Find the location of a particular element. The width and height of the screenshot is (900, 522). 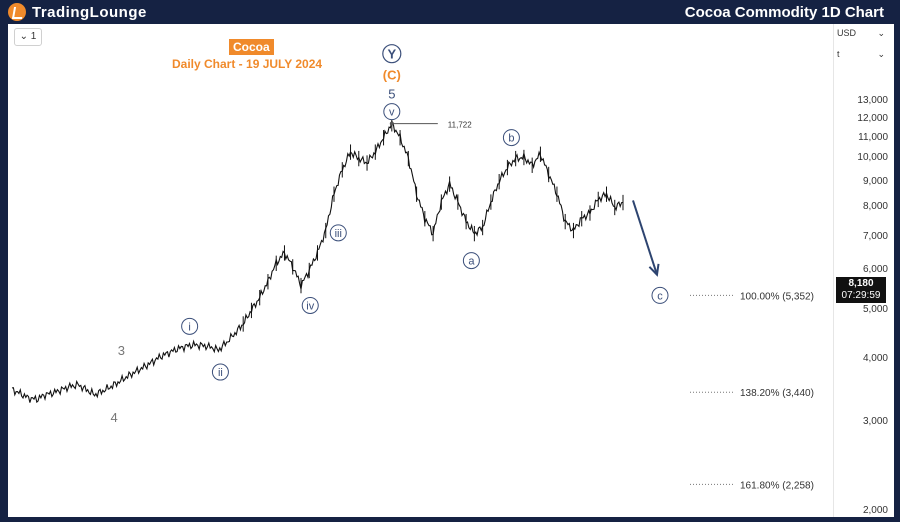

wave-label-i: i is located at coordinates (189, 327).